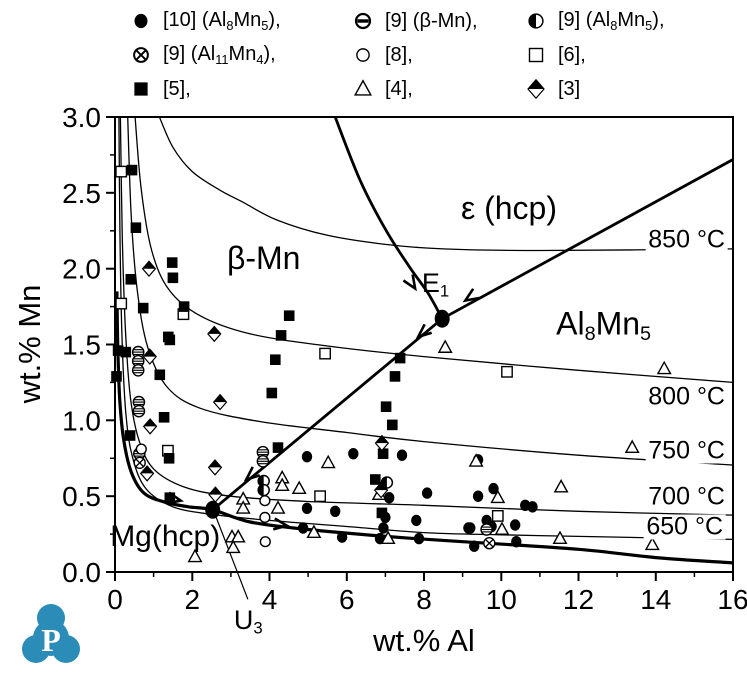 This screenshot has height=678, width=747. I want to click on y-tick-label: 1.0, so click(81, 420).